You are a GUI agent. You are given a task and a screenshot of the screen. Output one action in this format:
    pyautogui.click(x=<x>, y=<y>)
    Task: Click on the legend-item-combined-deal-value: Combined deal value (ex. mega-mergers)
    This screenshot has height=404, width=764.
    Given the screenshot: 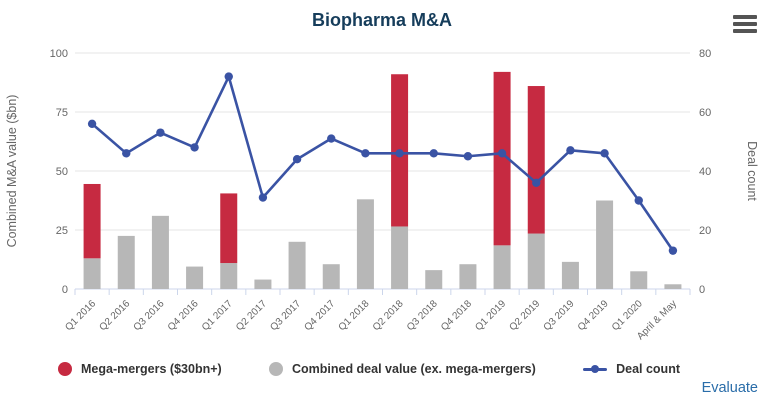 What is the action you would take?
    pyautogui.click(x=402, y=369)
    